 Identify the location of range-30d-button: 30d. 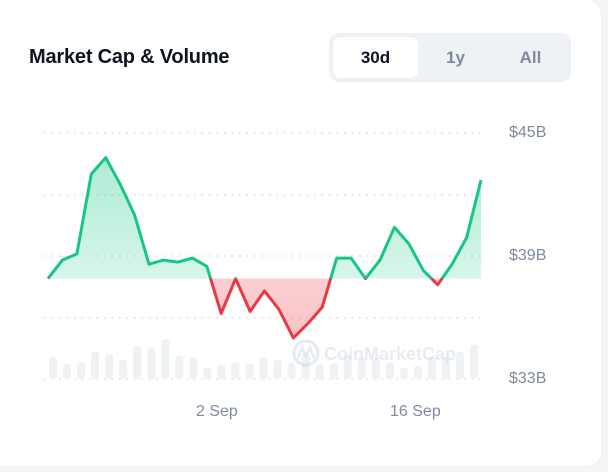
(375, 57).